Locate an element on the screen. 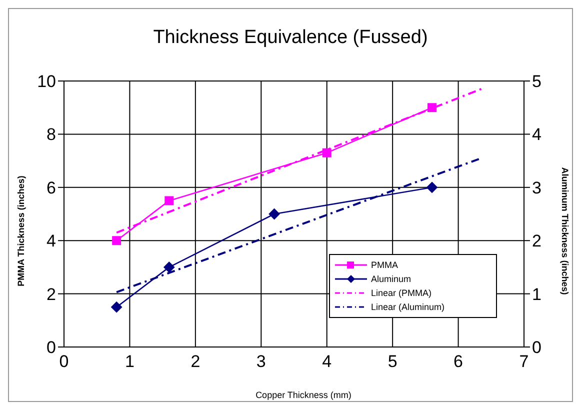 The width and height of the screenshot is (581, 410). y-tick-label: 10 is located at coordinates (46, 82).